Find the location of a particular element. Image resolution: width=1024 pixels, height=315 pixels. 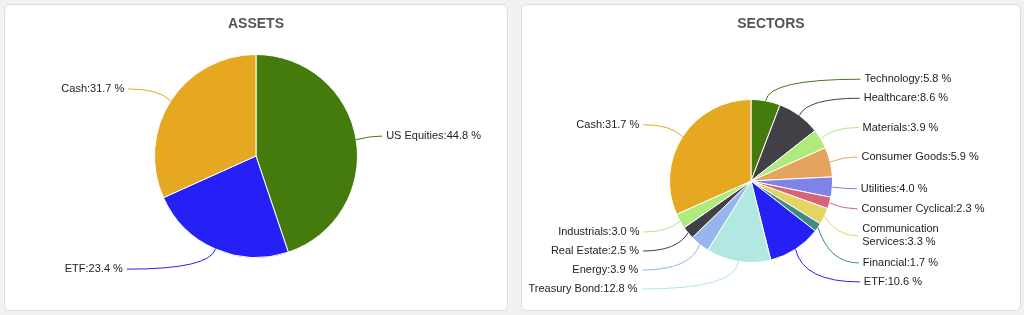

slice-label: Real Estate:2.5 % is located at coordinates (595, 250).